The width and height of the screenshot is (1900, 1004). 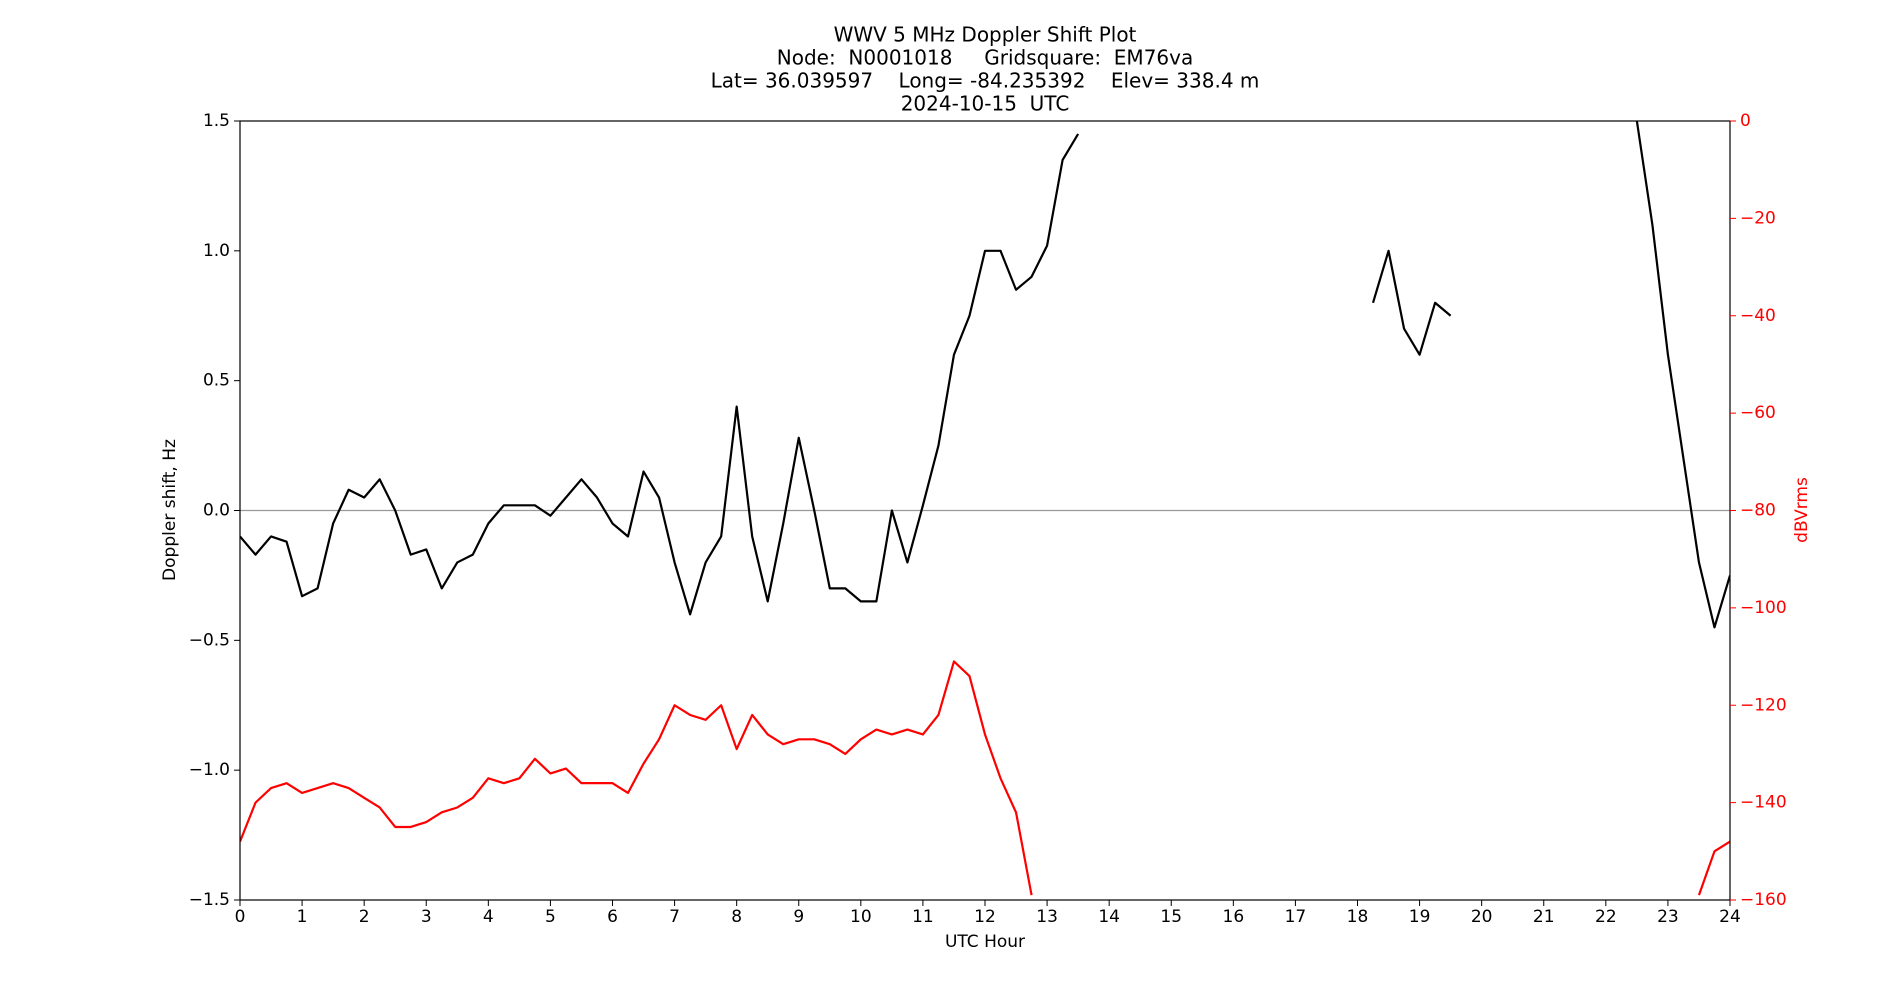 I want to click on x-tick-label: 6, so click(x=612, y=917).